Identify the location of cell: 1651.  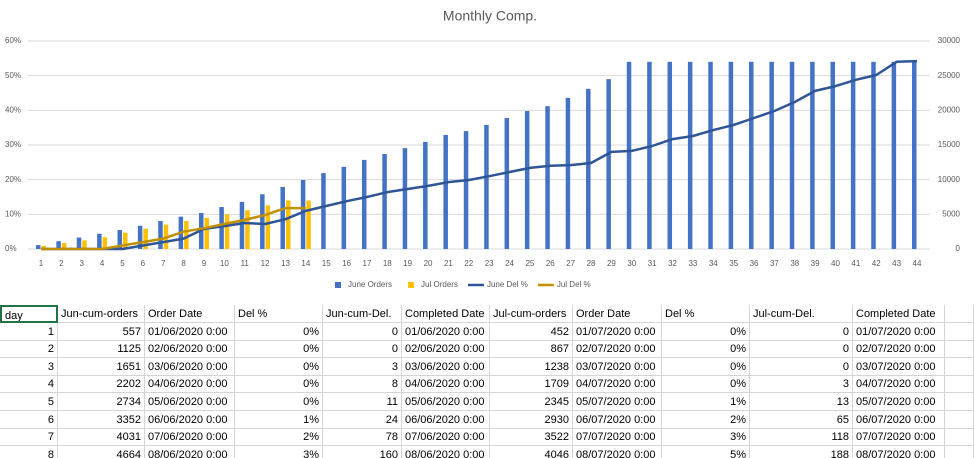
(101, 366).